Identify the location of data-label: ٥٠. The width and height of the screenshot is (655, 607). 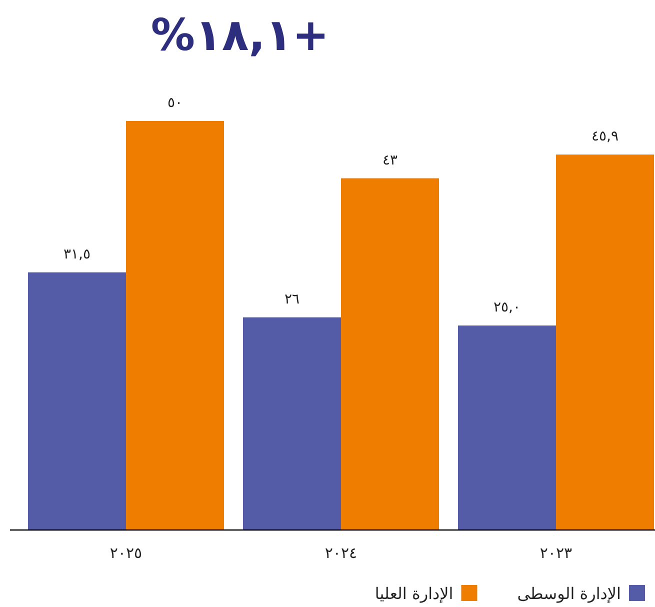
(175, 103).